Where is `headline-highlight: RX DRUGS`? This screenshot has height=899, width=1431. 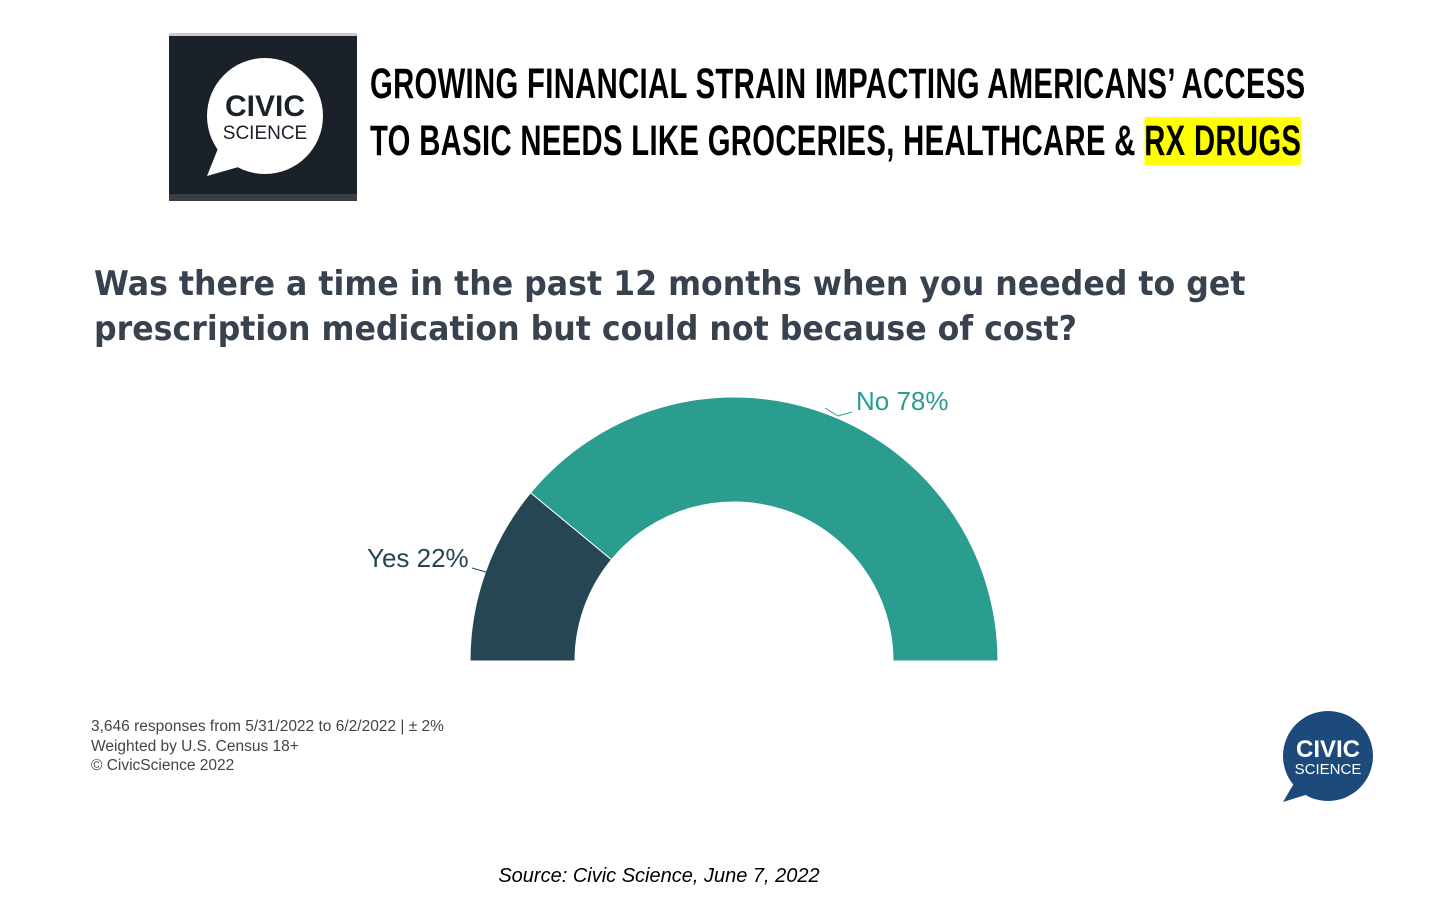 headline-highlight: RX DRUGS is located at coordinates (1223, 141).